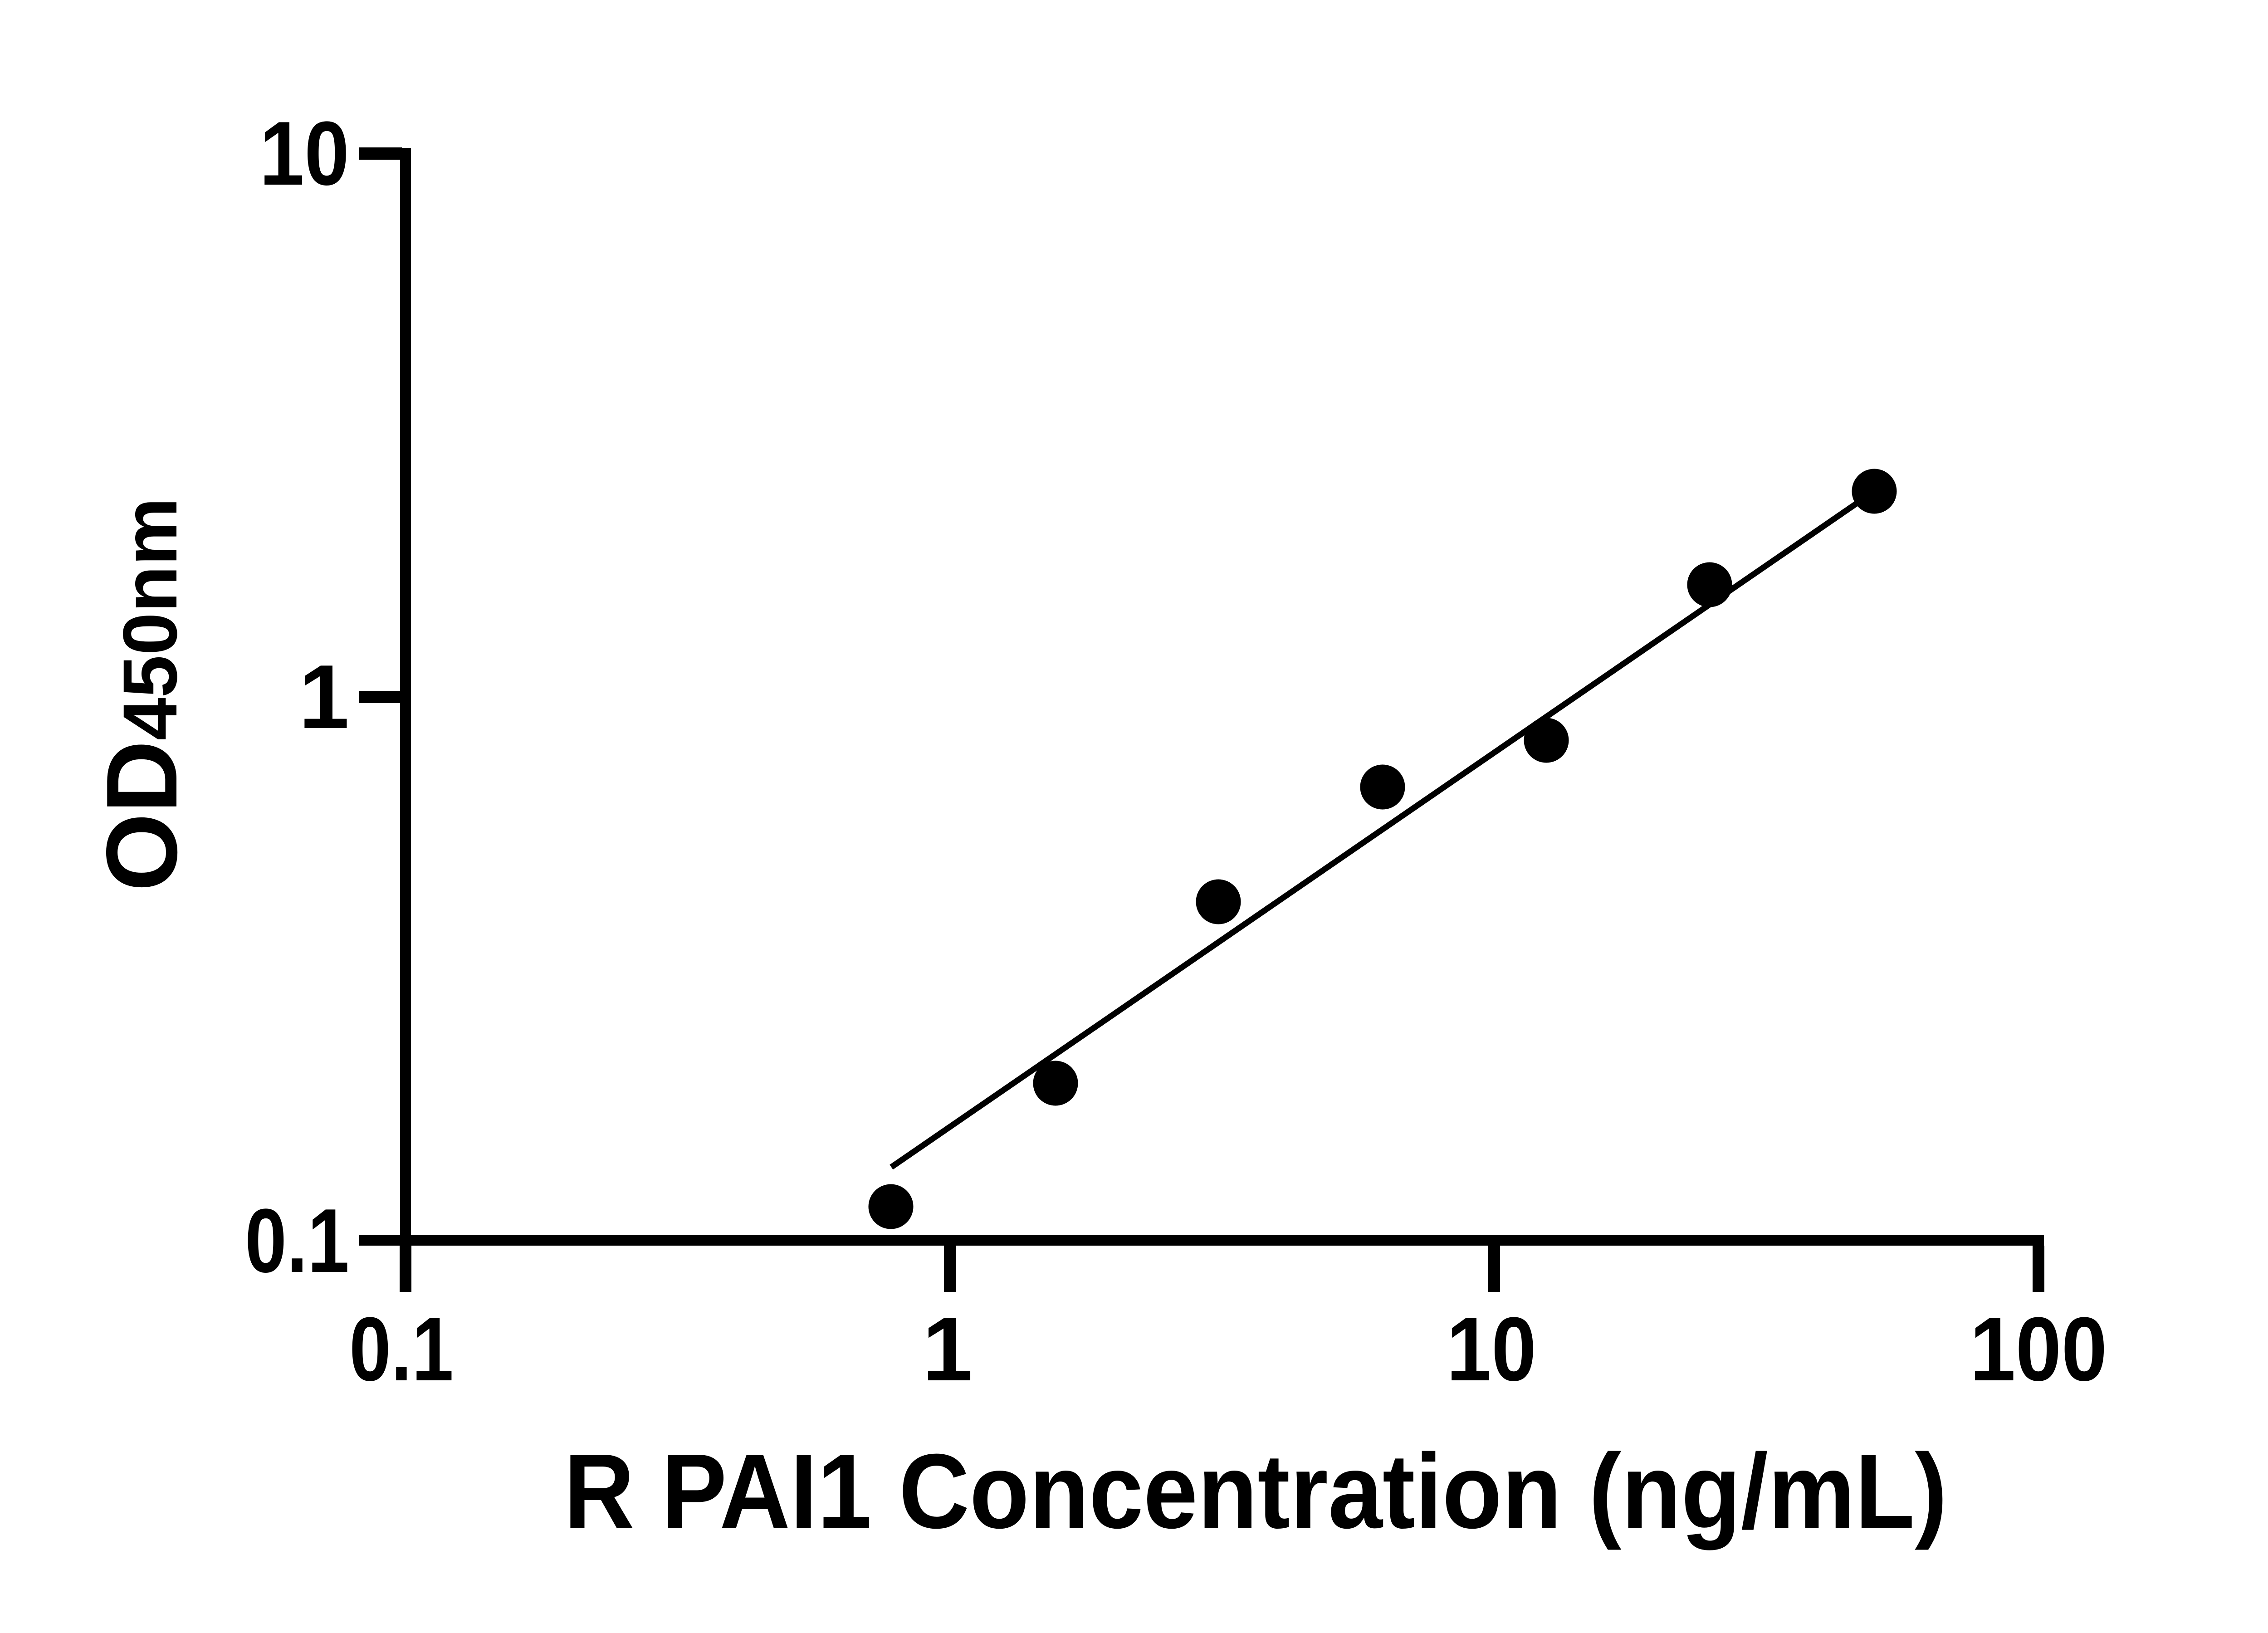 The image size is (2268, 1633). I want to click on svg-text: OD450nm, so click(142, 694).